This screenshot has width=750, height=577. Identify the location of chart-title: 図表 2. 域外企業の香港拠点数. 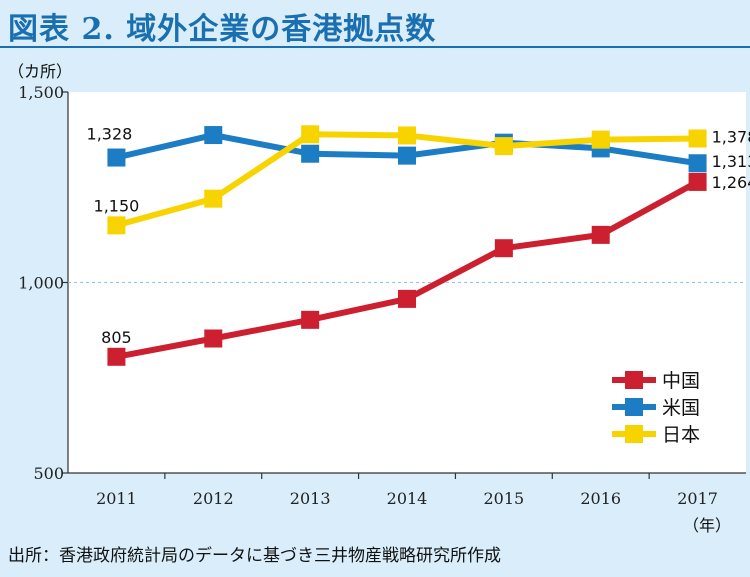
(222, 29).